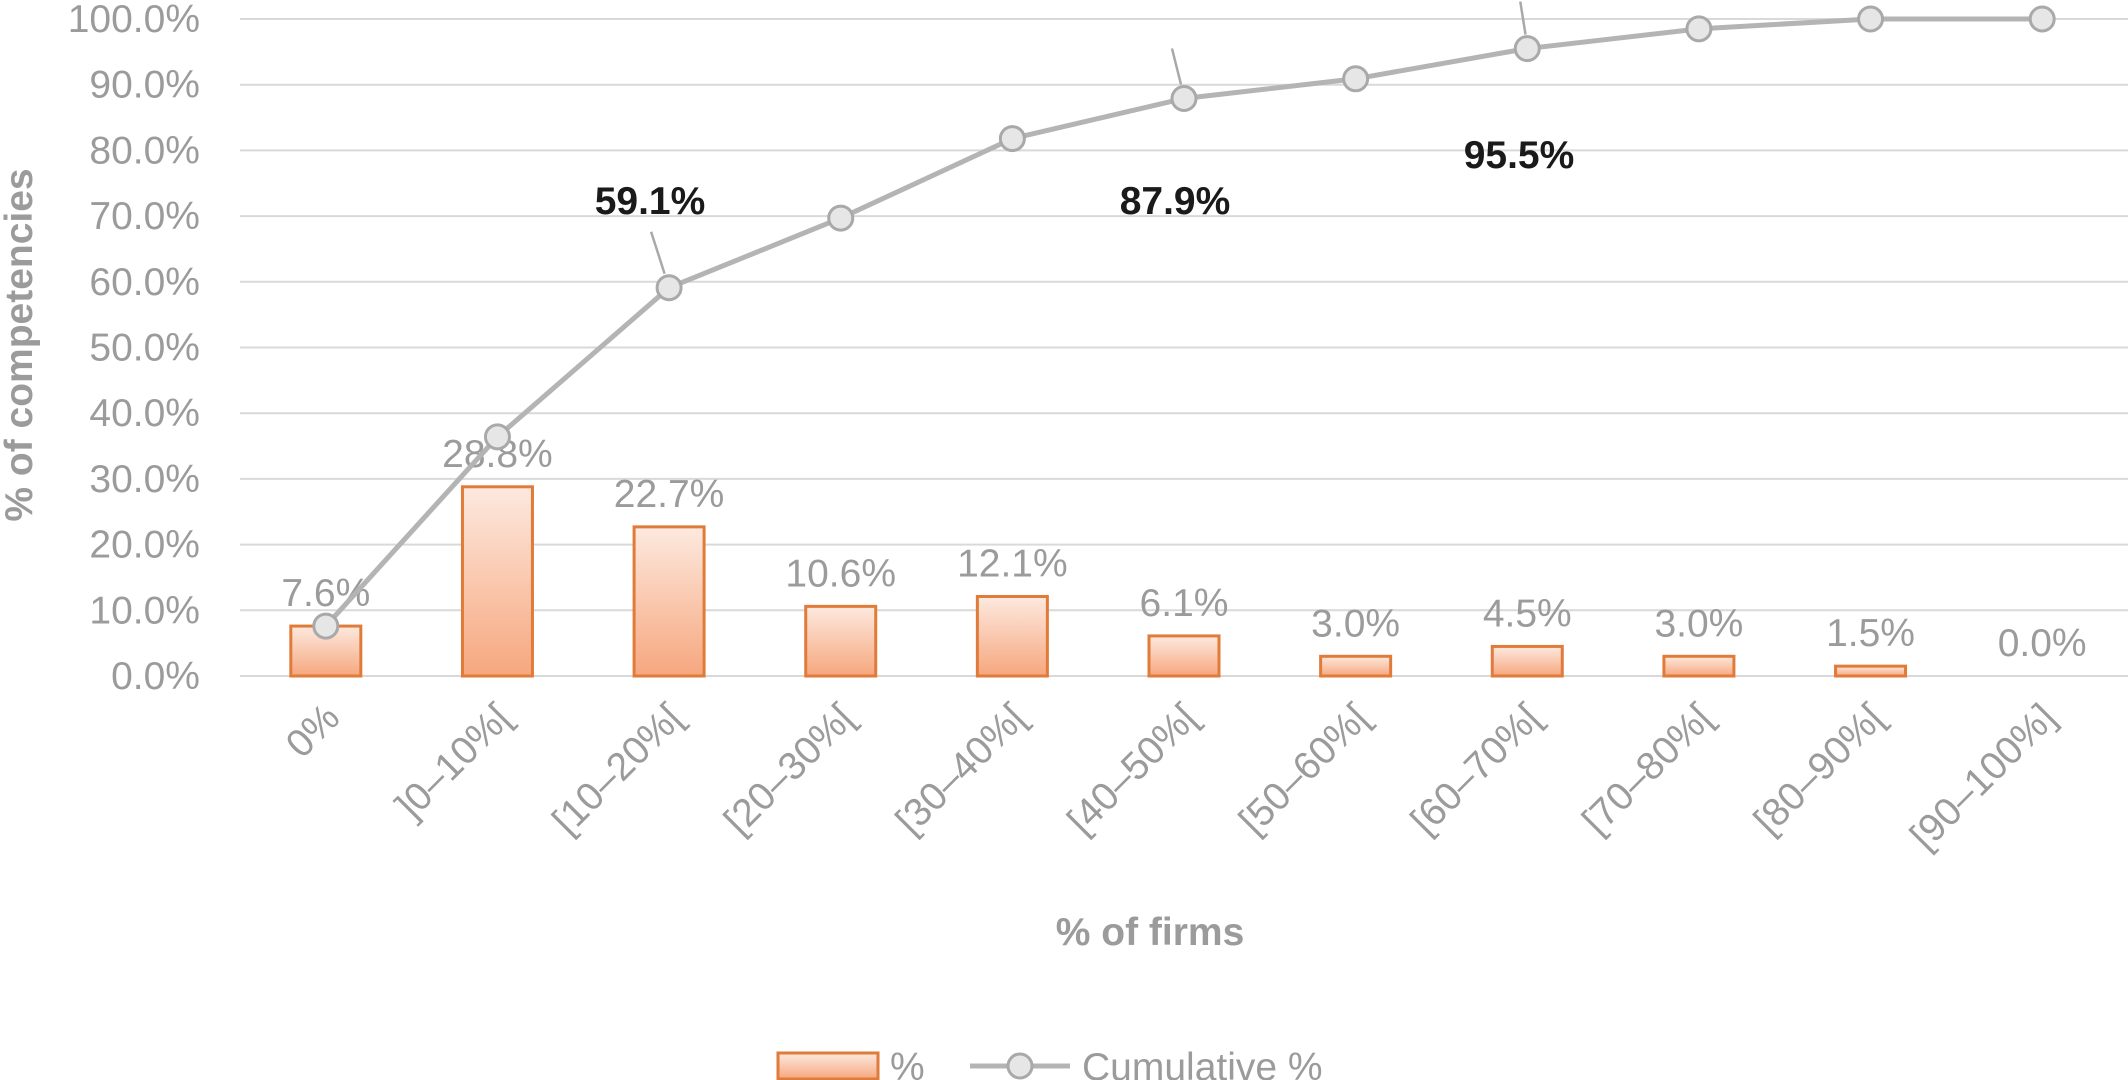  Describe the element at coordinates (789, 769) in the screenshot. I see `x-tick-label: [20–30%[` at that location.